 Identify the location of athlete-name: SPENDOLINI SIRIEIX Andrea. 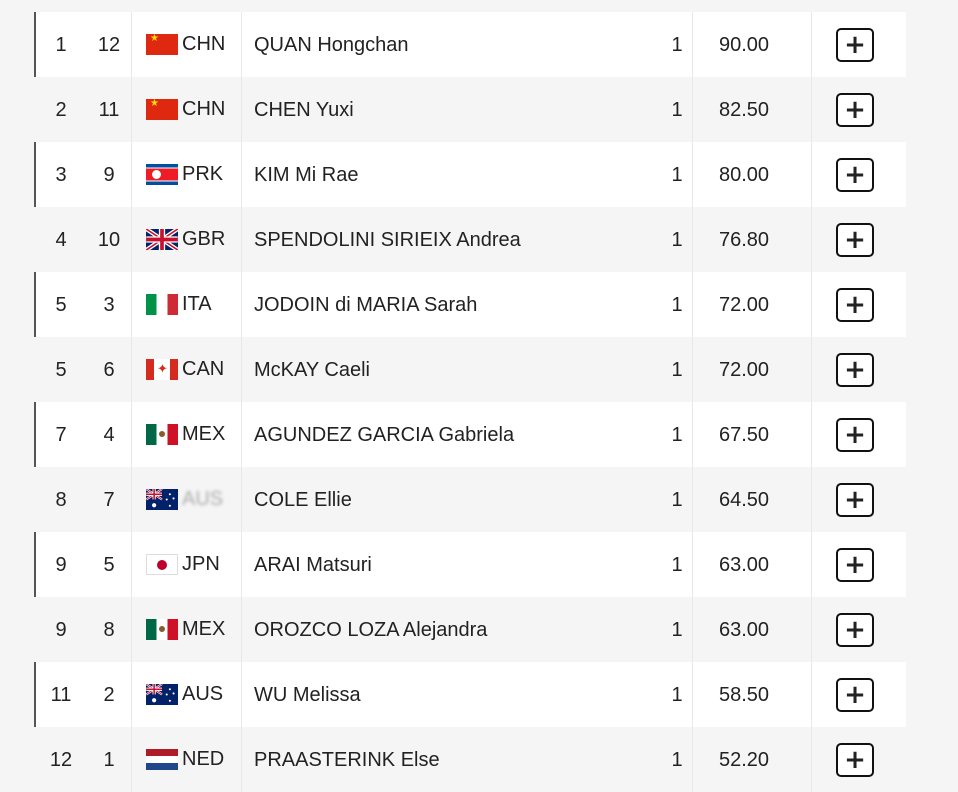
(387, 239).